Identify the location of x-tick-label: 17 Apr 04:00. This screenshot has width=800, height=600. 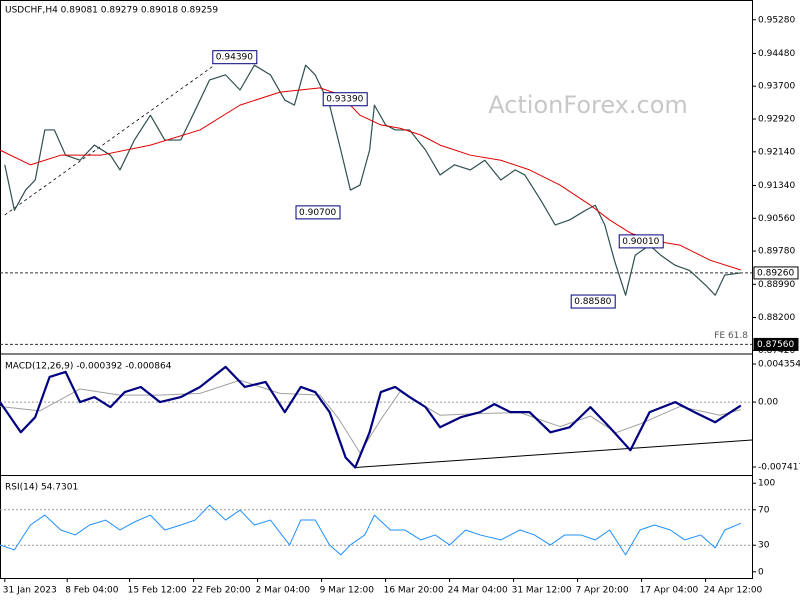
(669, 591).